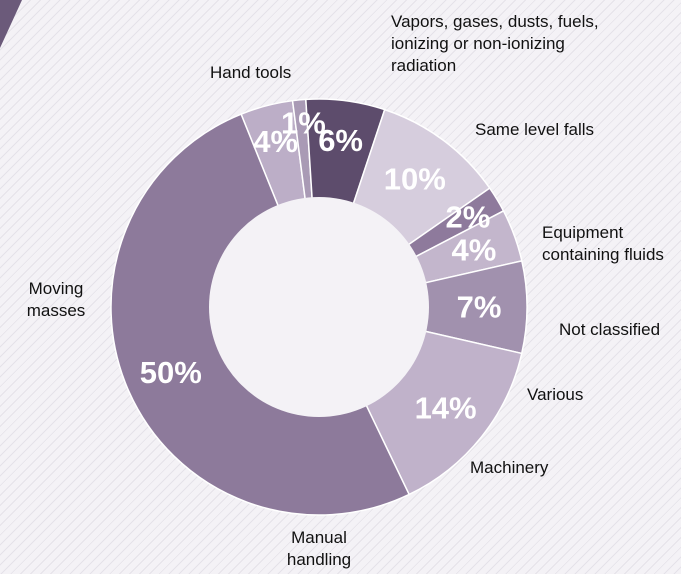  I want to click on category-label-line: radiation, so click(424, 65).